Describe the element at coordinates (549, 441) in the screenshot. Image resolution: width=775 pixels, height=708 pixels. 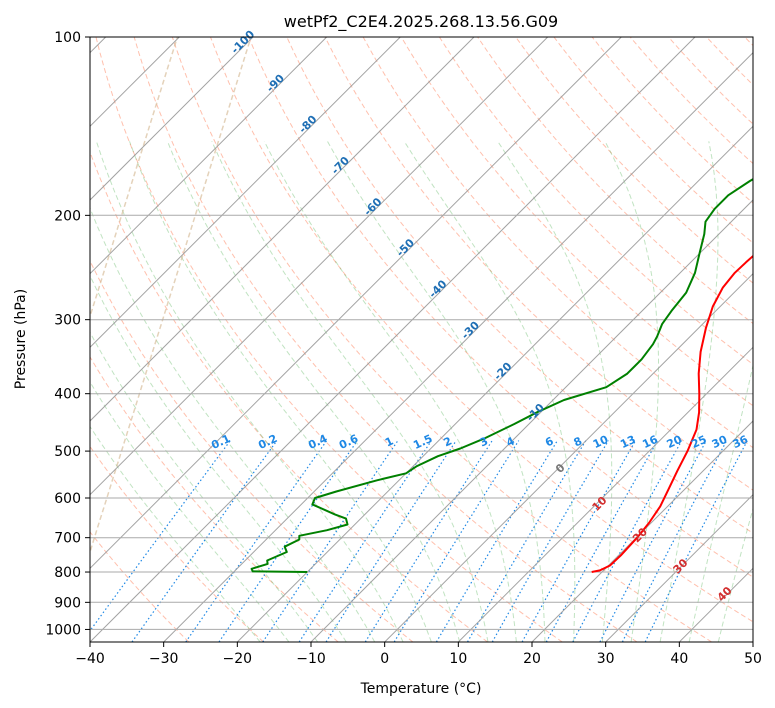
I see `mixing-ratio-label: 6` at that location.